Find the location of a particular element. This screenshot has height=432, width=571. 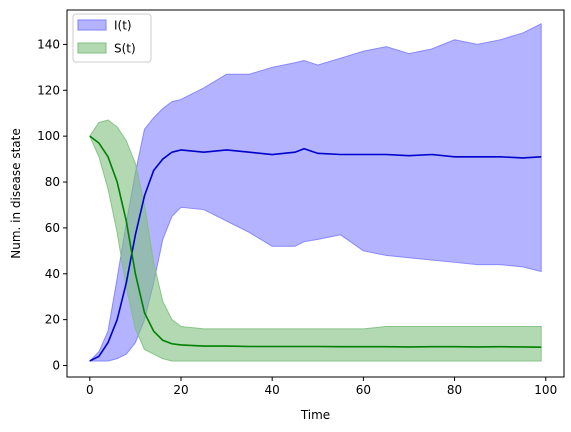

x-tick-label: 0 is located at coordinates (90, 390).